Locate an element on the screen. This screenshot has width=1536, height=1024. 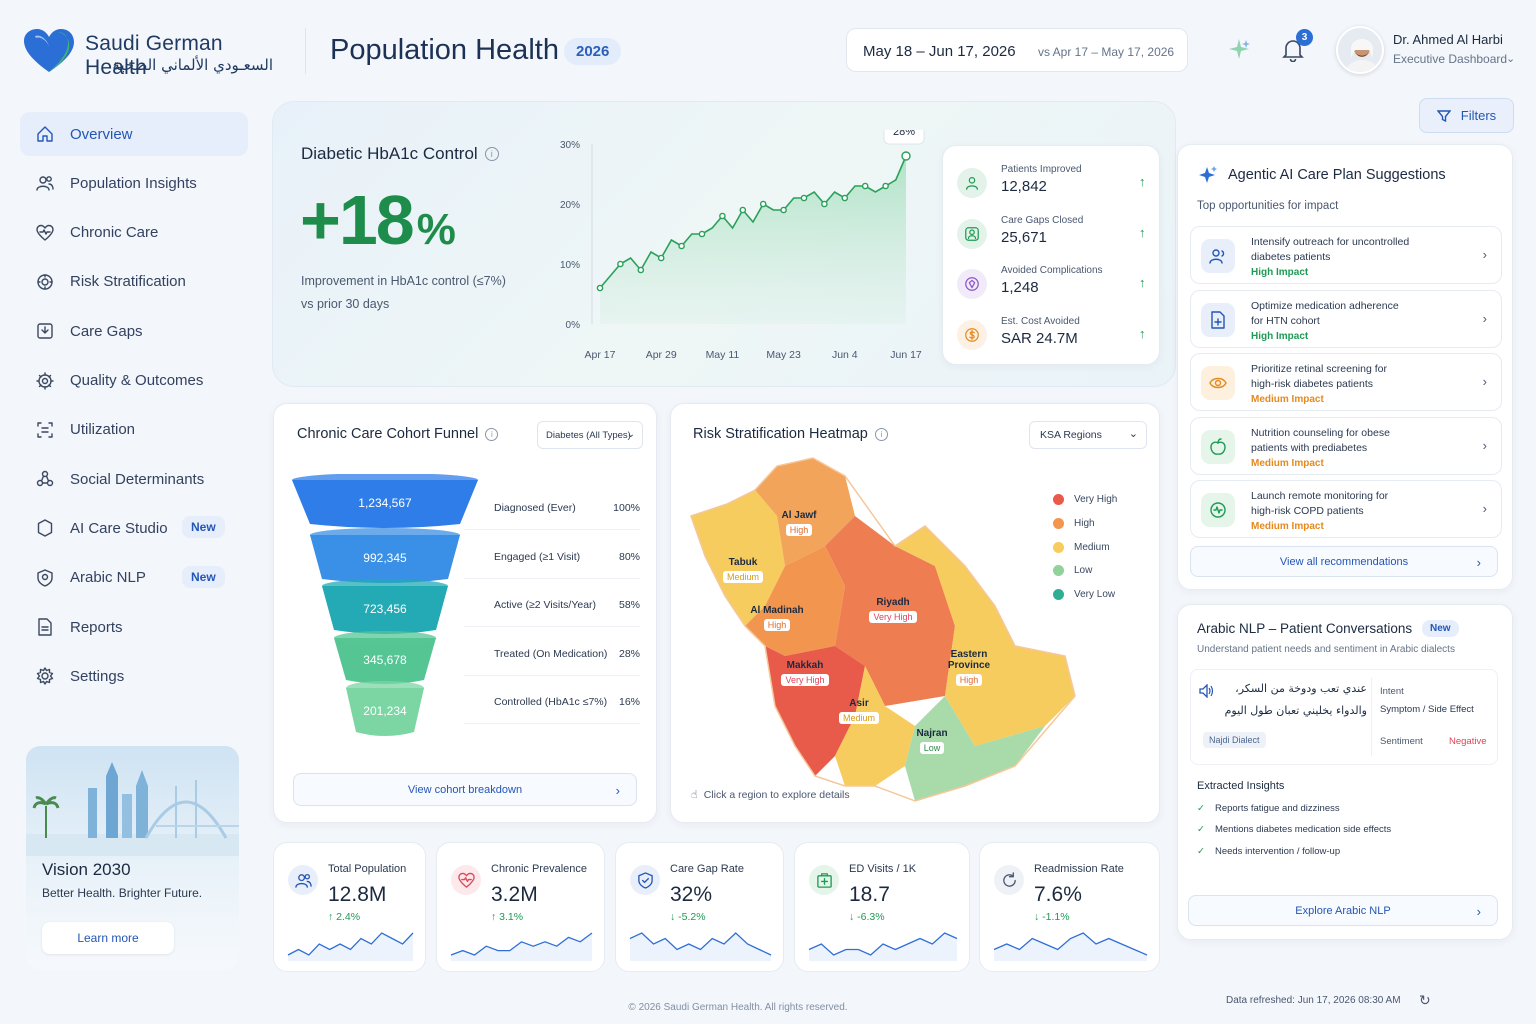
sidebar-item-social-determinants: Social Determinants is located at coordinates (134, 479).